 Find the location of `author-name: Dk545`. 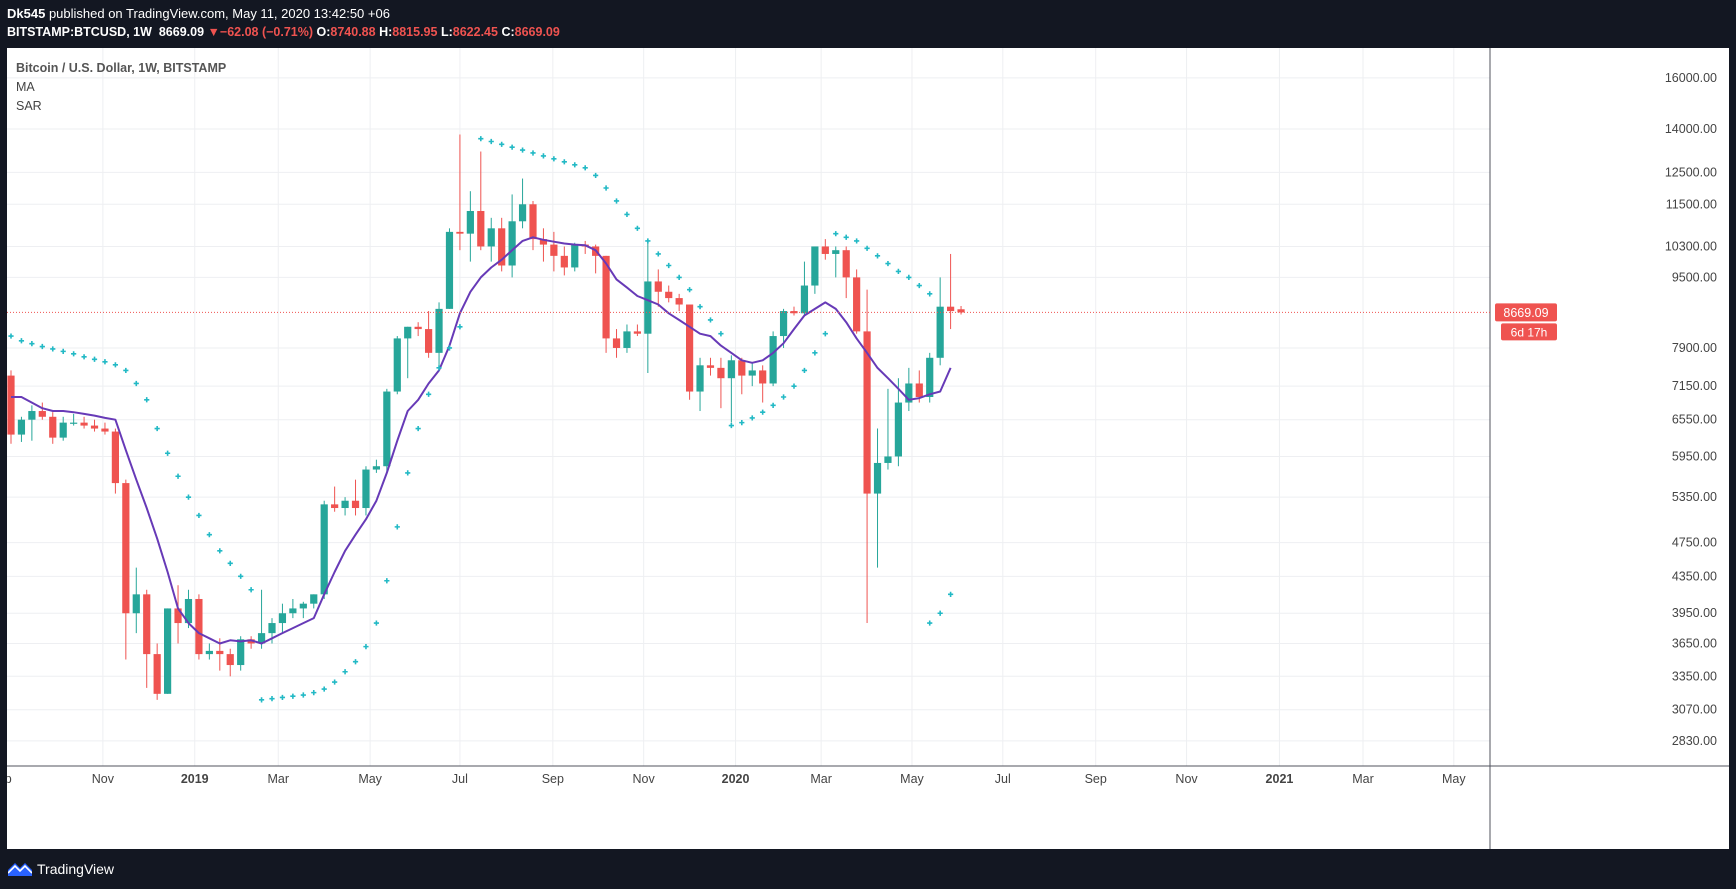

author-name: Dk545 is located at coordinates (26, 13).